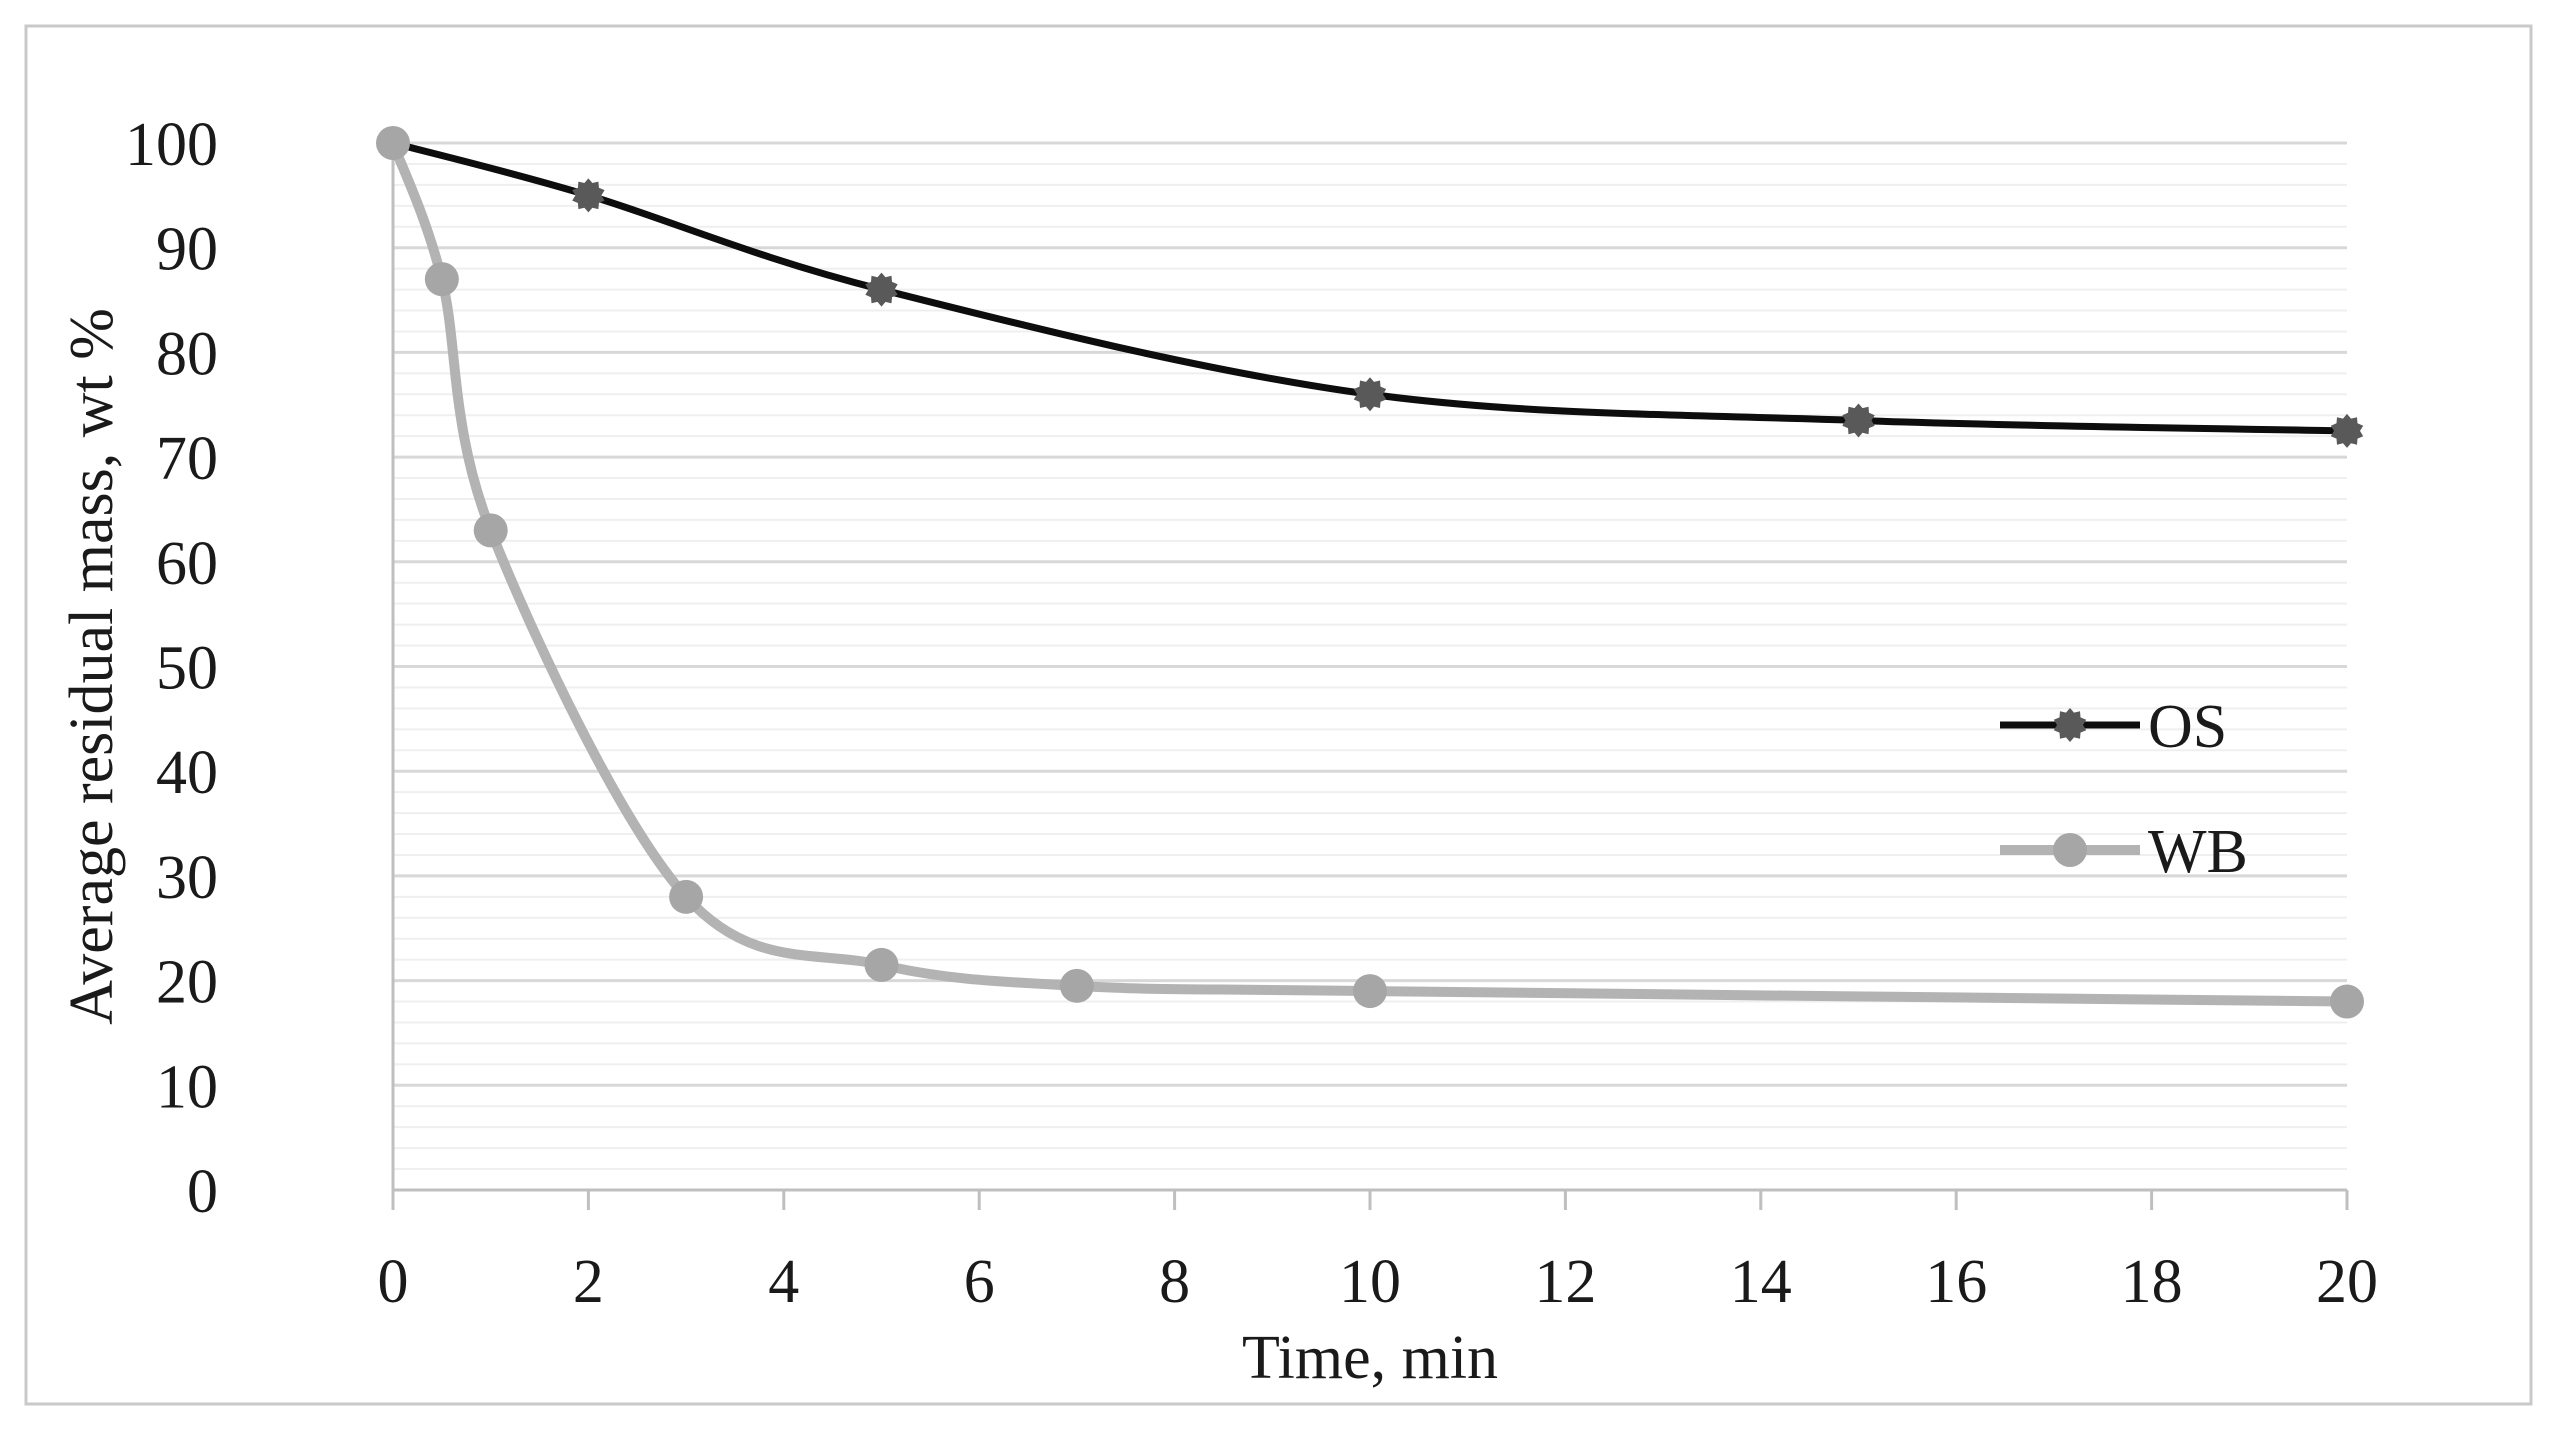 The image size is (2557, 1430). Describe the element at coordinates (187, 1087) in the screenshot. I see `y-tick-label: 10` at that location.